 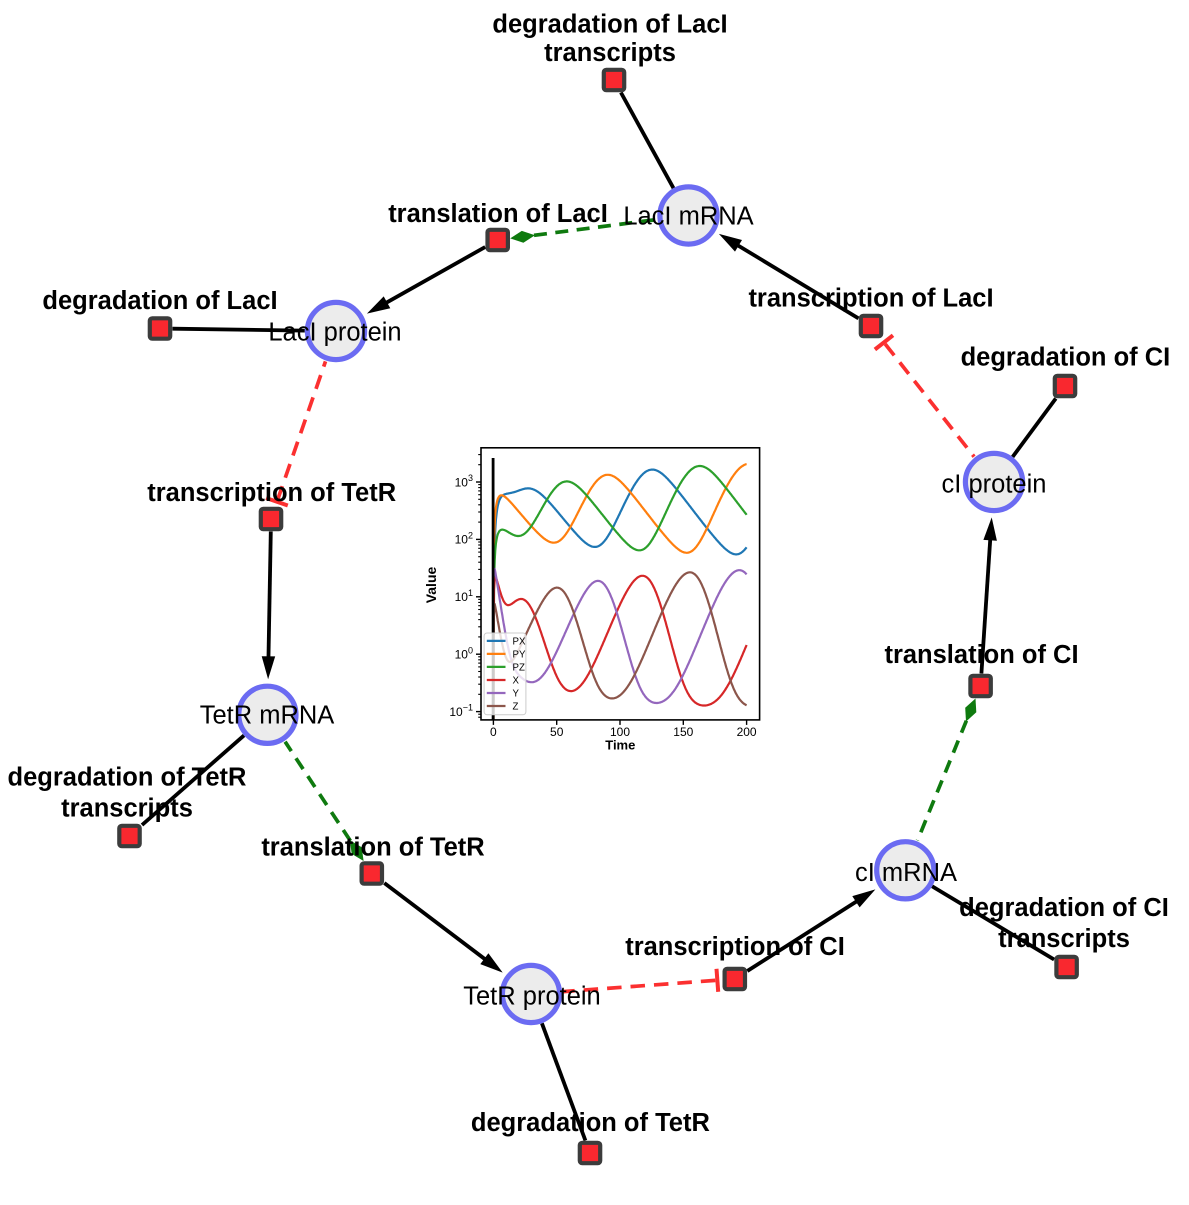 I want to click on svg-text: transcription of CI, so click(x=735, y=947).